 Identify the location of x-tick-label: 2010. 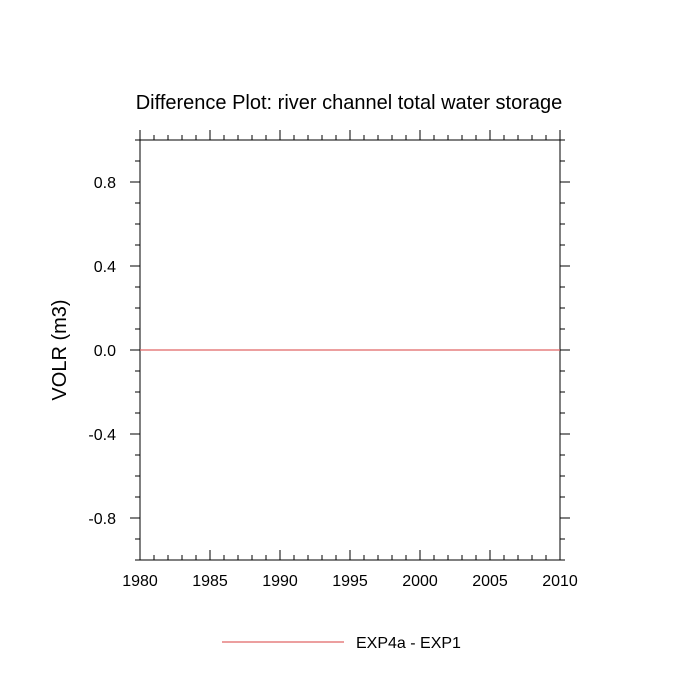
(560, 581).